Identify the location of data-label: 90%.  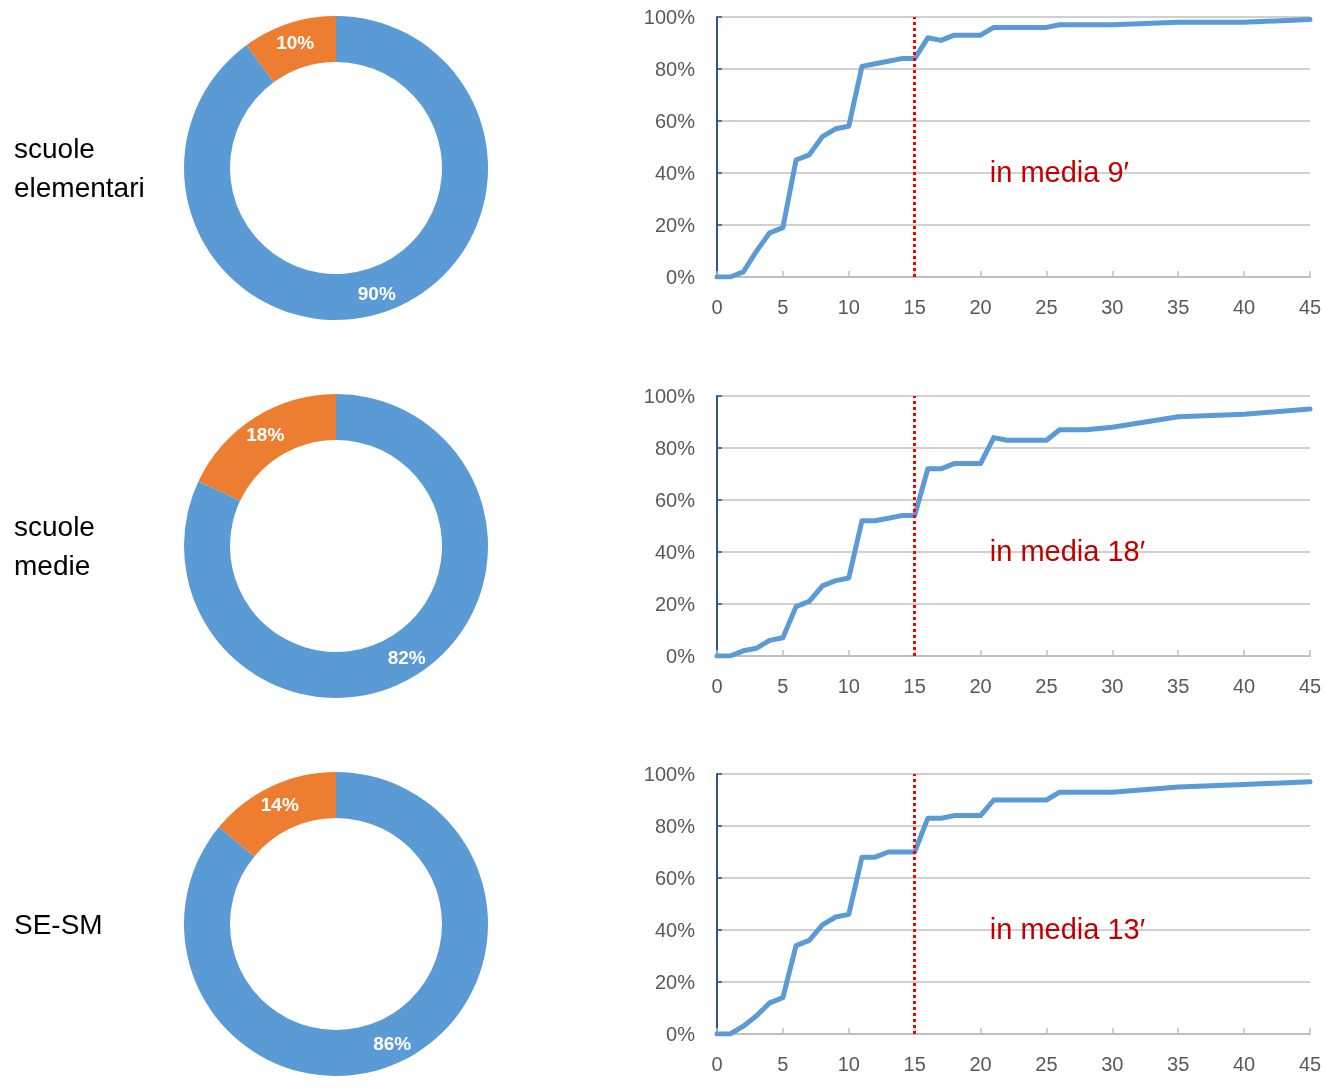
(376, 294).